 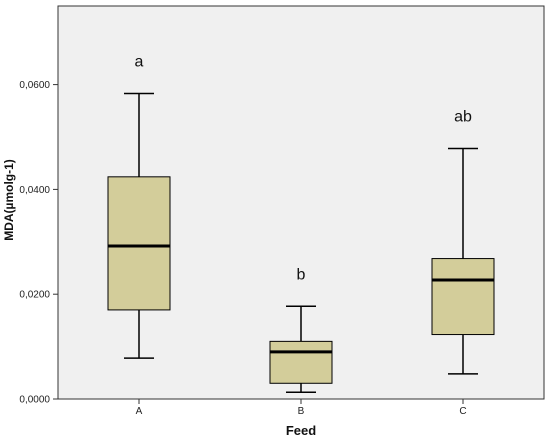 What do you see at coordinates (463, 117) in the screenshot?
I see `significance-letter: ab` at bounding box center [463, 117].